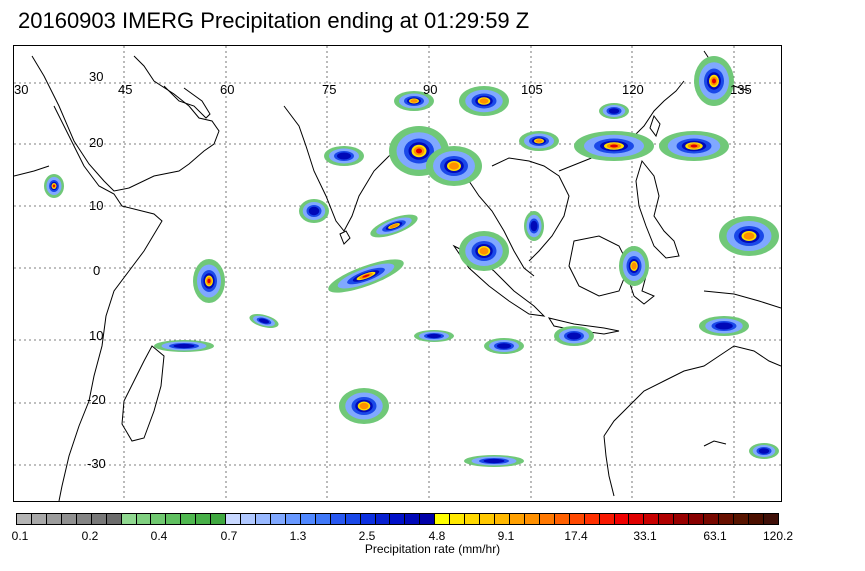 The height and width of the screenshot is (571, 865). Describe the element at coordinates (741, 89) in the screenshot. I see `lon-label: 135` at that location.